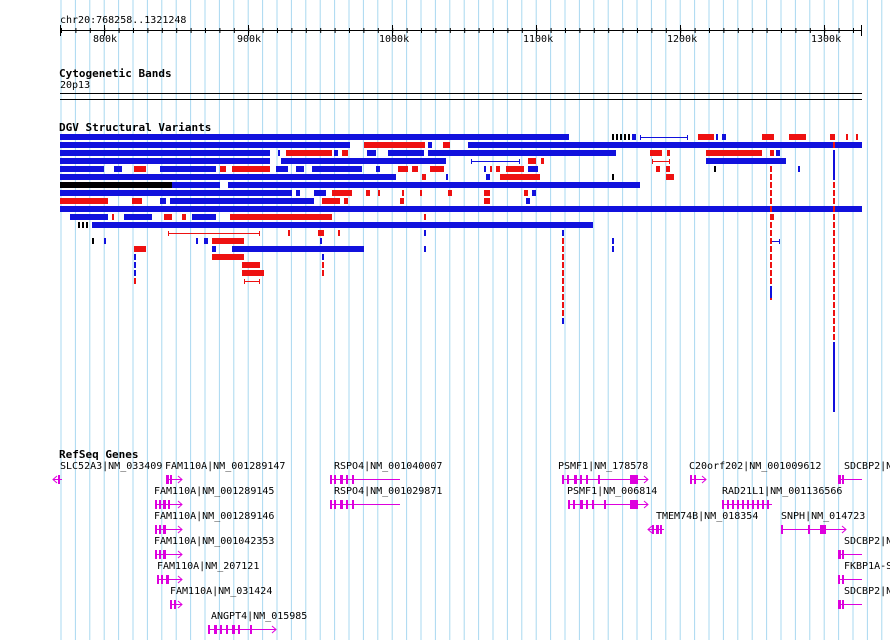  I want to click on gene-label: FAM110A|NM_001289146, so click(214, 516).